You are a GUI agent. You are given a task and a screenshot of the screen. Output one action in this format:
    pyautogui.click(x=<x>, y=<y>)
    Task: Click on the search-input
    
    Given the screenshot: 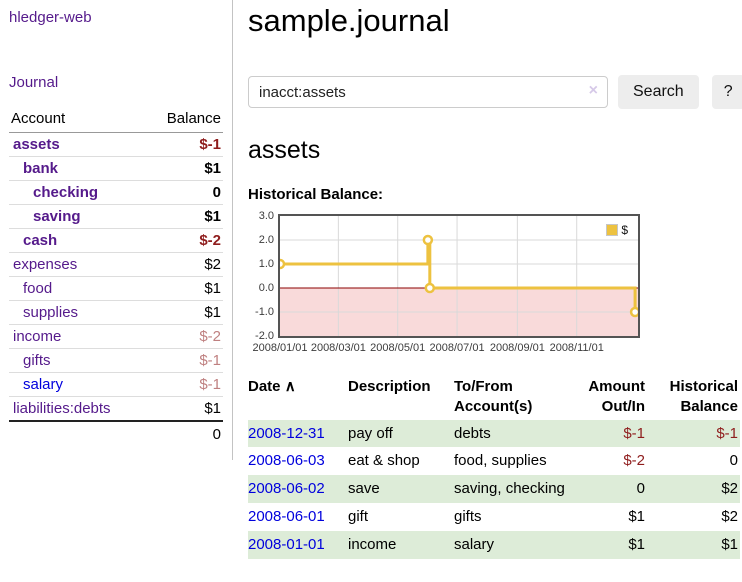 What is the action you would take?
    pyautogui.click(x=428, y=92)
    